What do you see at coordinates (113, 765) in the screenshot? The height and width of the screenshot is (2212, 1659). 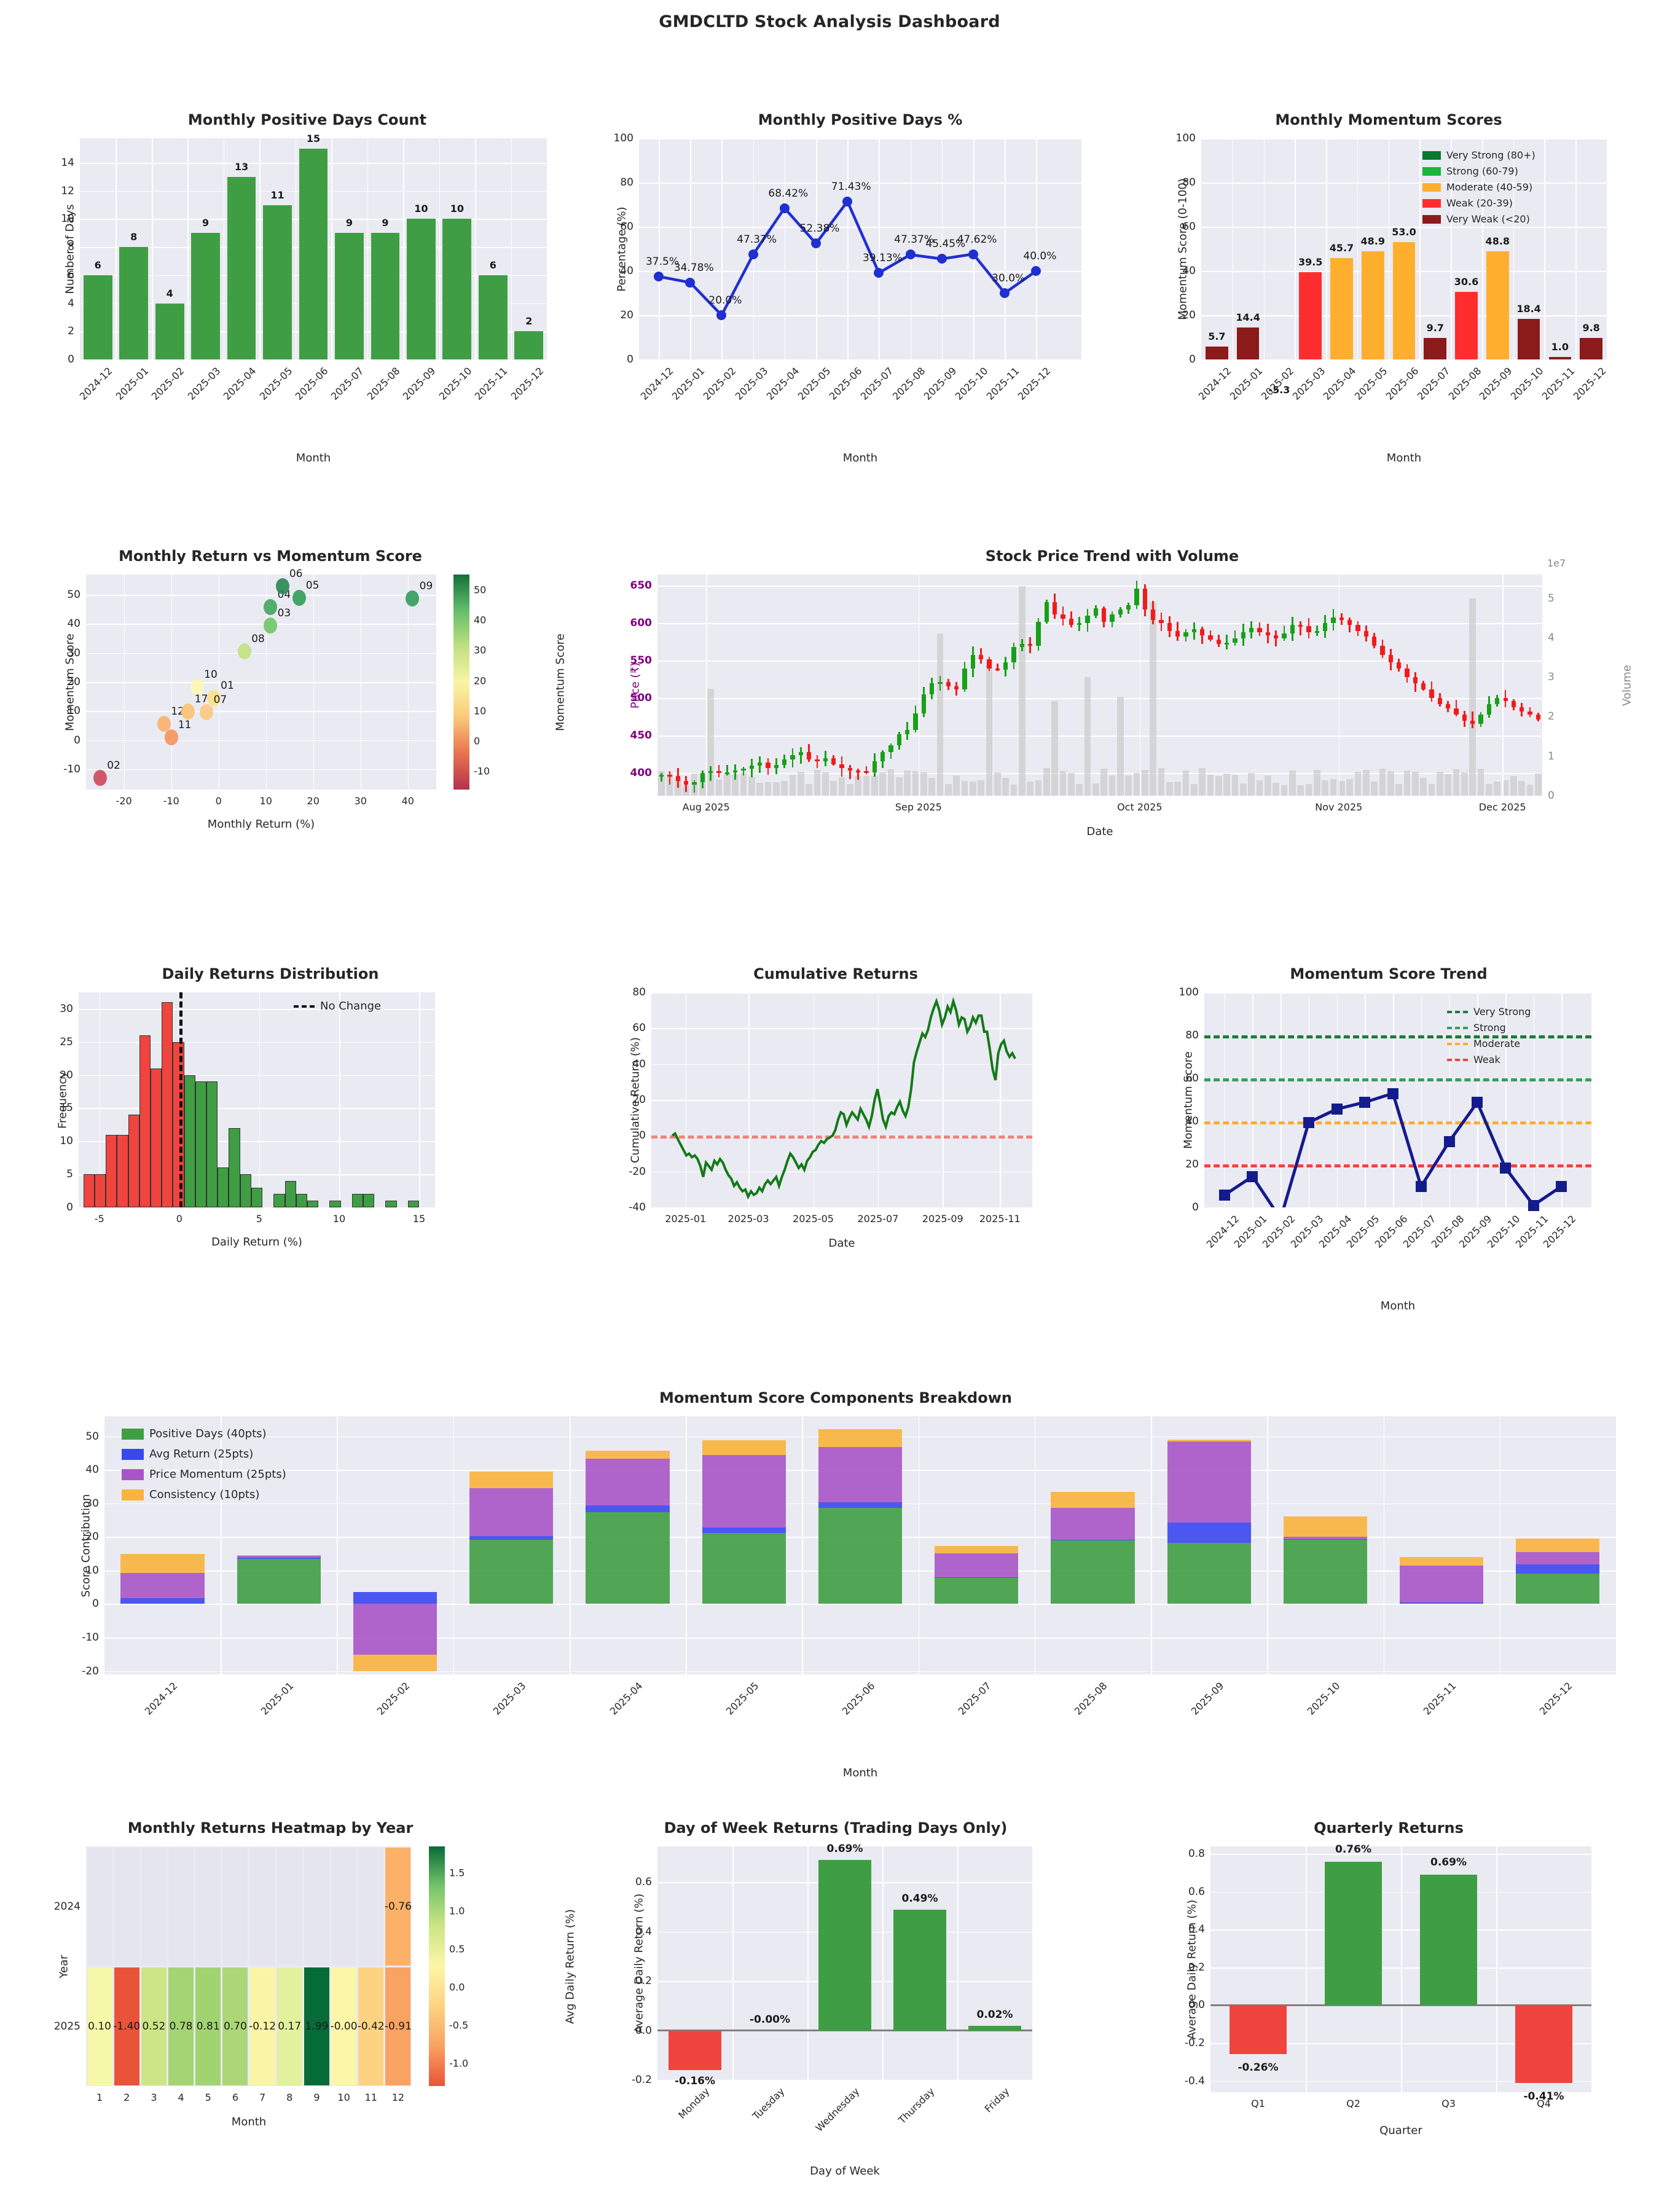 I see `point-label: 02` at bounding box center [113, 765].